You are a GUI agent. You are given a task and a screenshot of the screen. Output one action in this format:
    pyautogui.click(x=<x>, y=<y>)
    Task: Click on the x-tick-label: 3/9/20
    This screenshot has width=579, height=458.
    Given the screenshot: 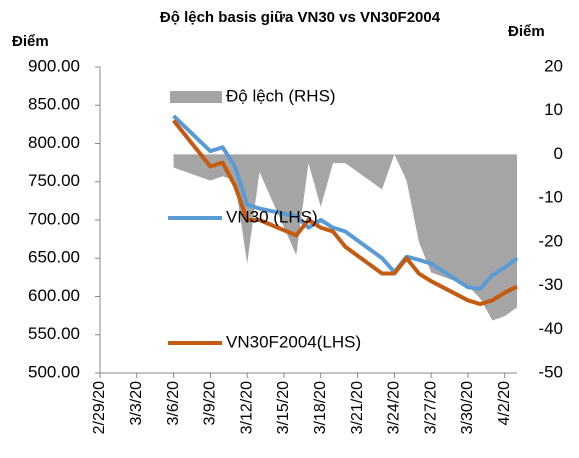 What is the action you would take?
    pyautogui.click(x=210, y=403)
    